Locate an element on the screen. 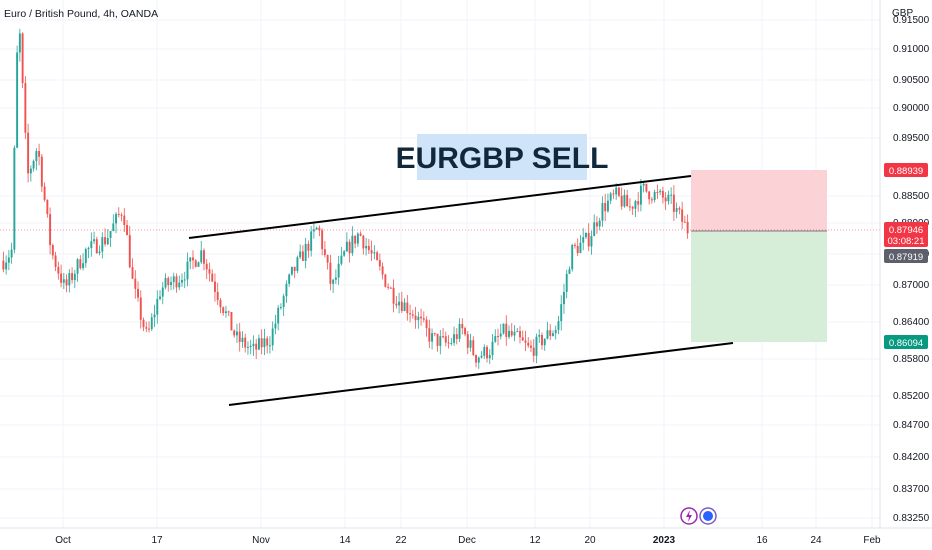 This screenshot has height=550, width=932. time-axis: Oct 17 Nov 14 22 Dec 12 20 2023 16 24 Feb is located at coordinates (466, 538).